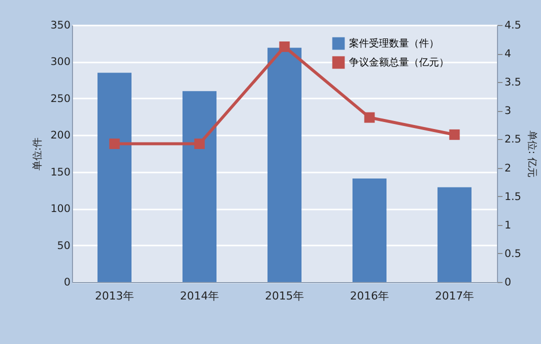 This screenshot has width=541, height=344. Describe the element at coordinates (114, 296) in the screenshot. I see `x-tick-label: 2013年` at that location.